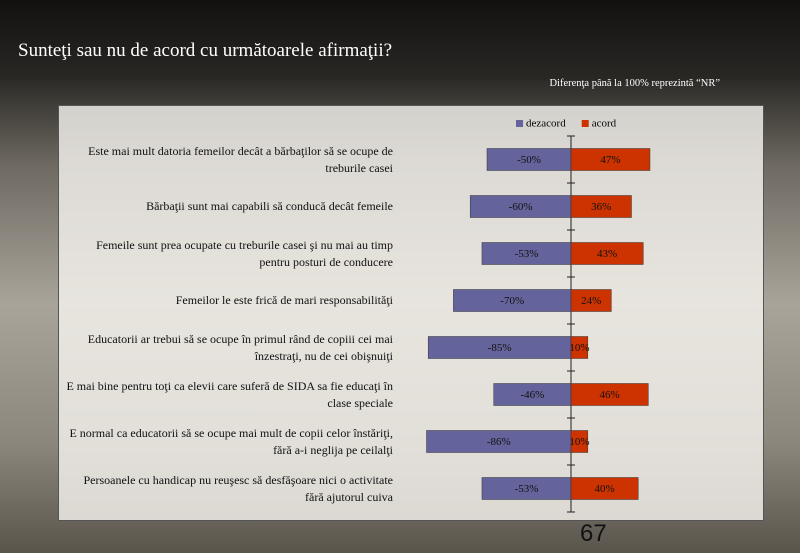  I want to click on data-label: -86%, so click(499, 442).